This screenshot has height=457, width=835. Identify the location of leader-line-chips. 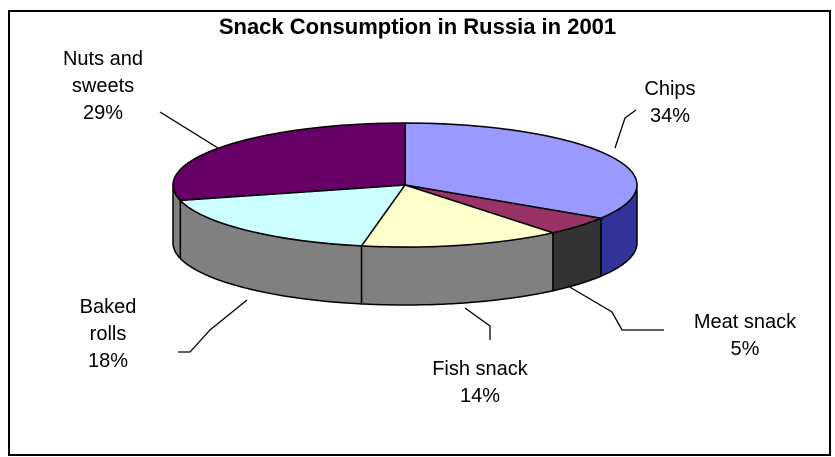
(625, 129).